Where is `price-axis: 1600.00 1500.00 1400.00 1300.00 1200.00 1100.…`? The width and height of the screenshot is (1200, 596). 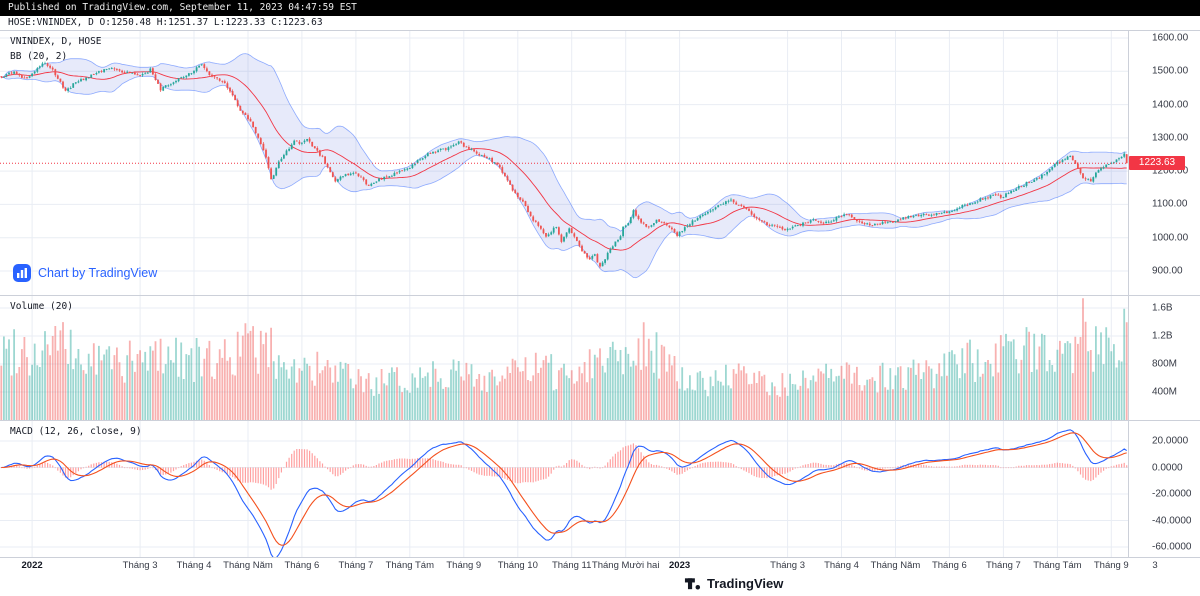
price-axis: 1600.00 1500.00 1400.00 1300.00 1200.00 1100.… is located at coordinates (1164, 294).